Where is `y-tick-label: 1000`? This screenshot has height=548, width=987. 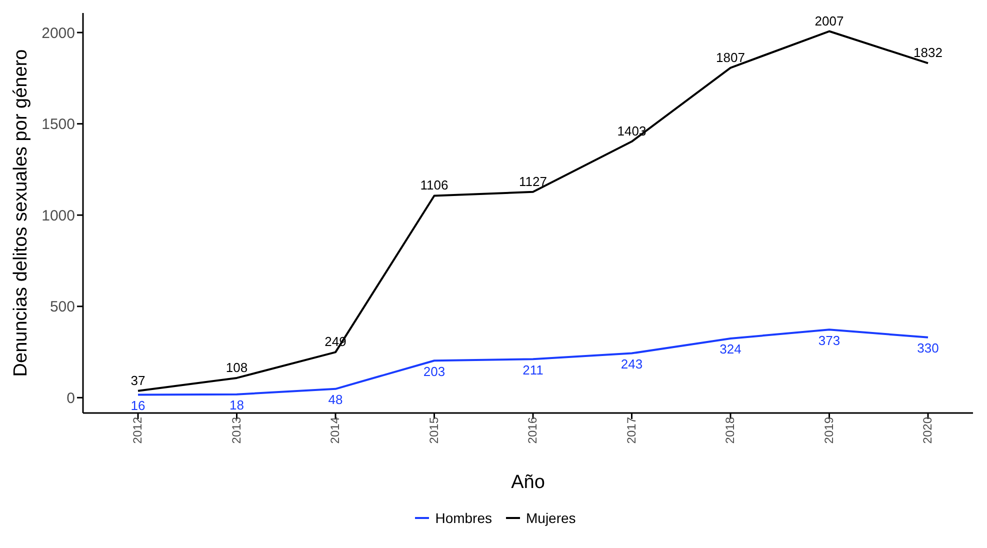 y-tick-label: 1000 is located at coordinates (58, 215).